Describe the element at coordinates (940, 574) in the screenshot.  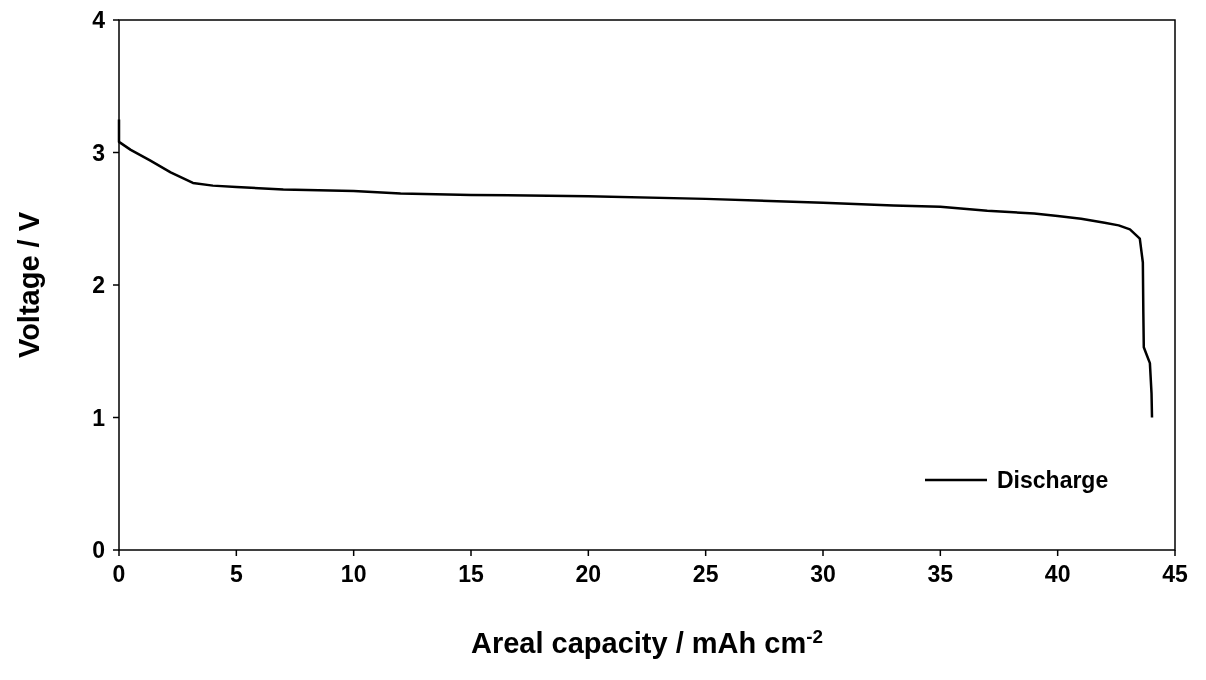
I see `x-tick-label: 35` at that location.